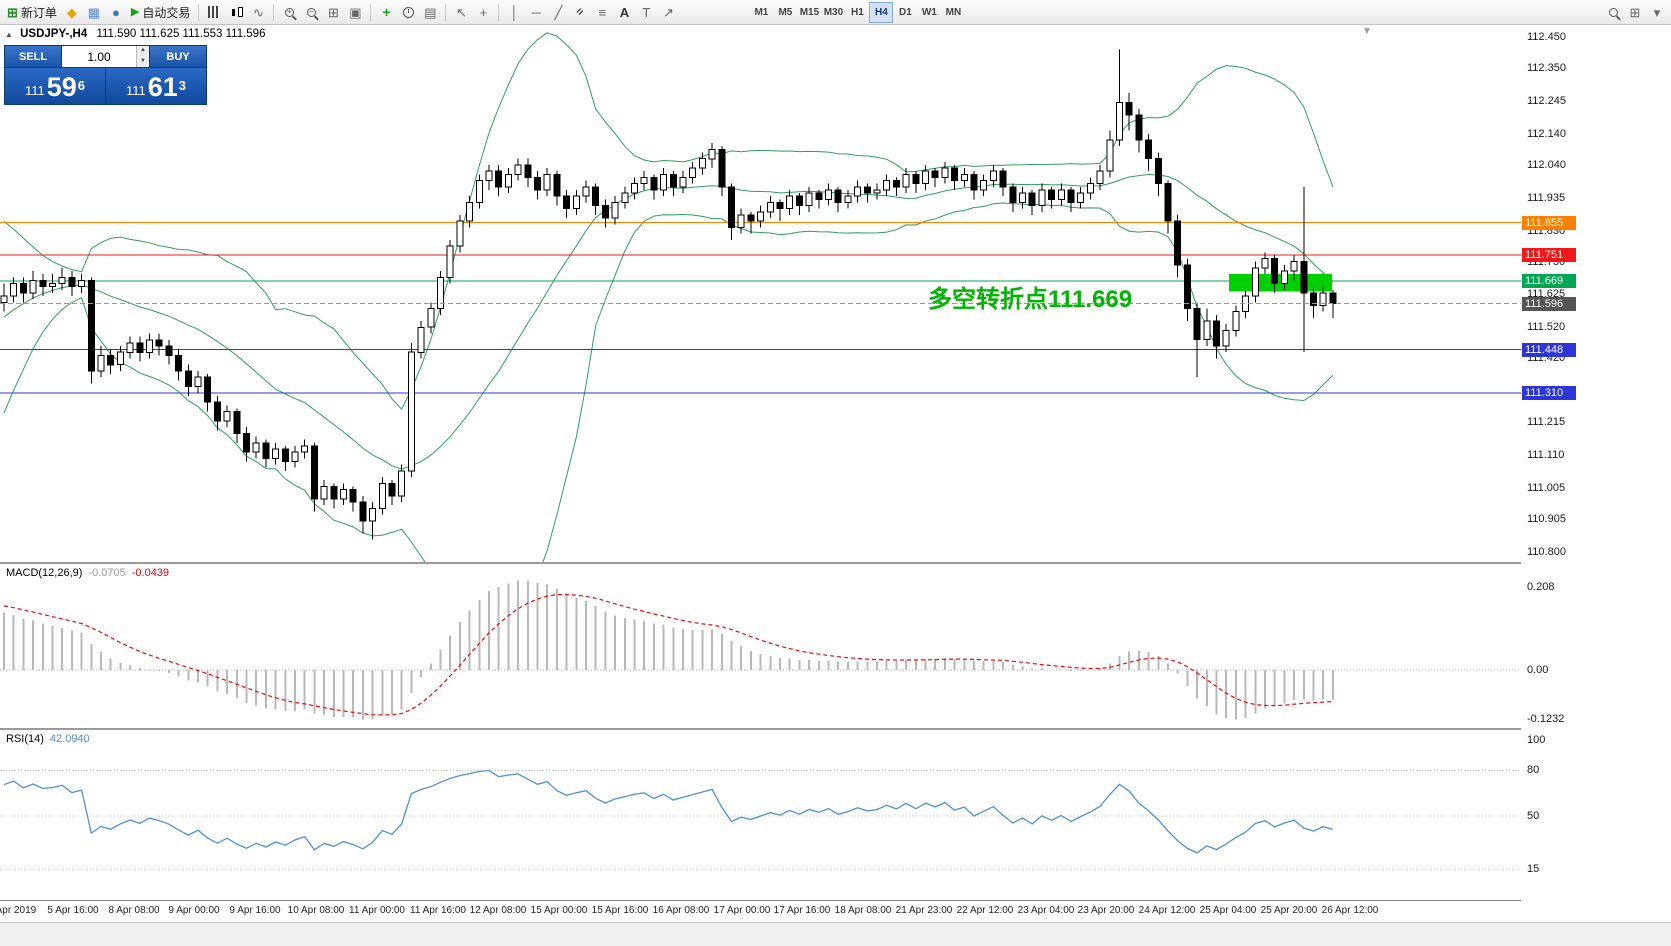 This screenshot has width=1671, height=946. I want to click on time-axis-label: 15 Apr 00:00, so click(559, 910).